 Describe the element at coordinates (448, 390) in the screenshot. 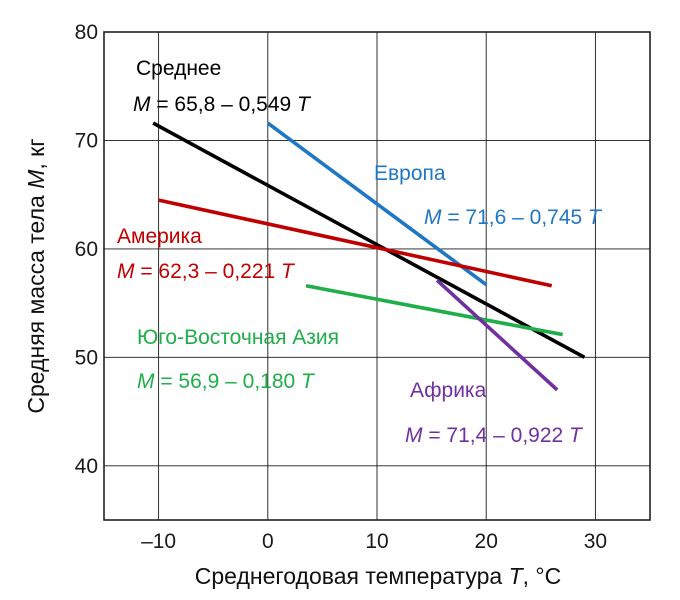

I see `series-label-africa: Африка` at that location.